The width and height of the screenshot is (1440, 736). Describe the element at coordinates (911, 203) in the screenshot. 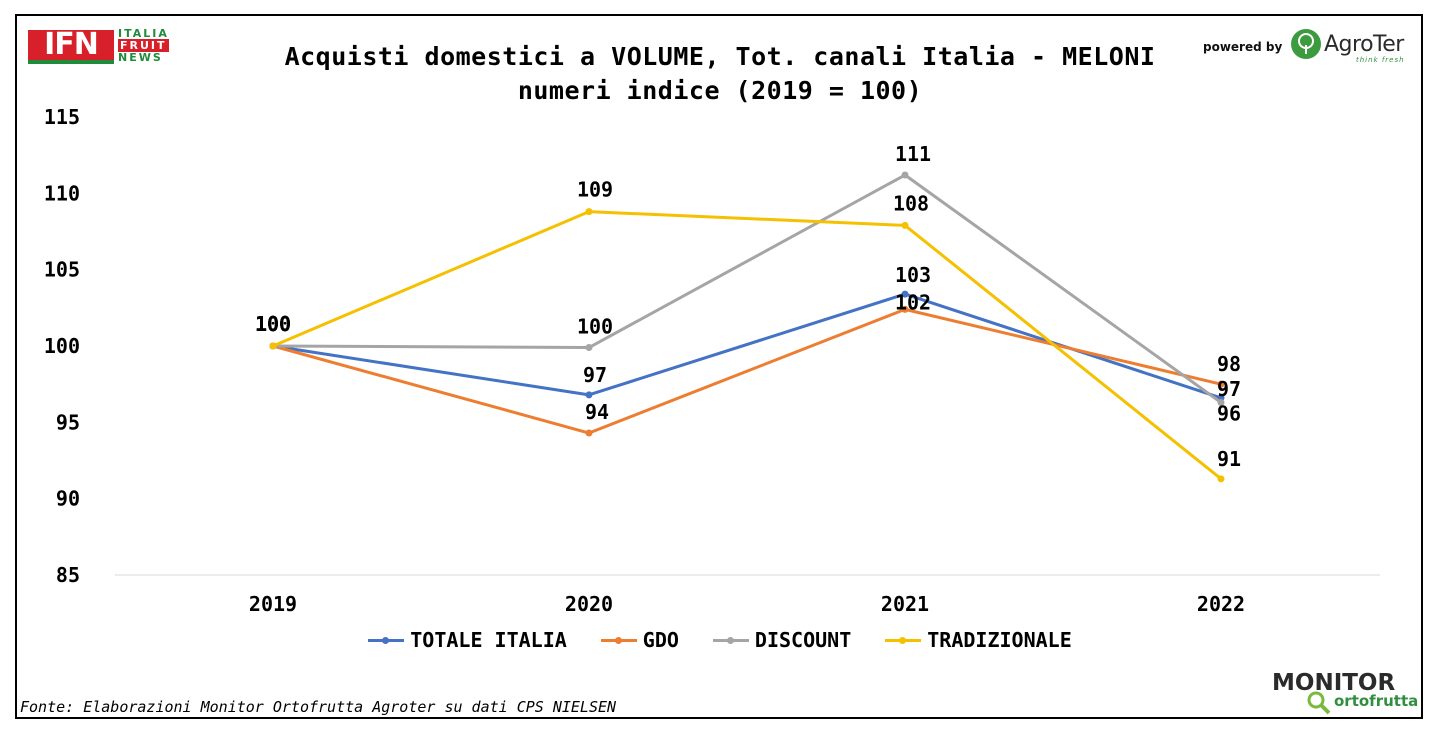

I see `data-label-tradizionale: 108` at that location.